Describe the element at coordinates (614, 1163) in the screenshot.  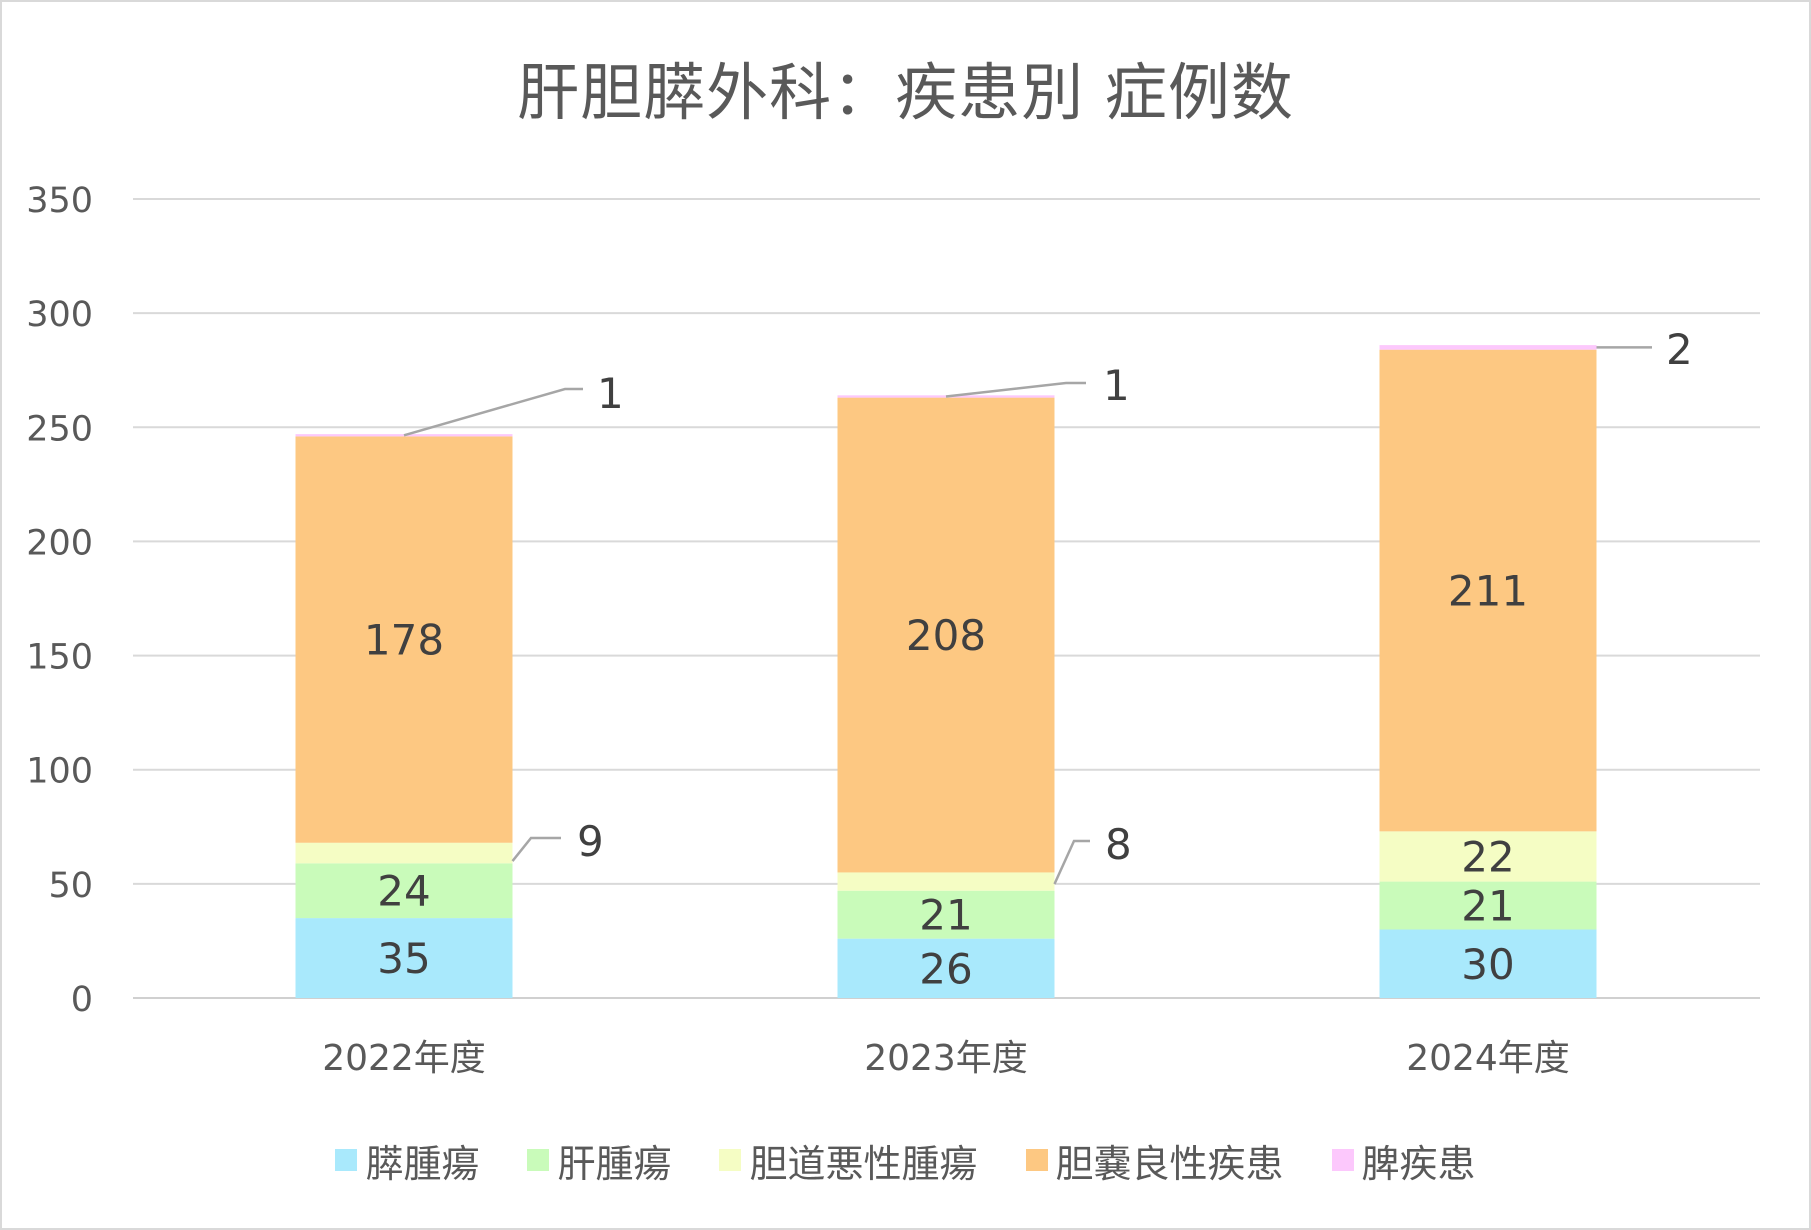
I see `legend-label: 肝腫瘍` at that location.